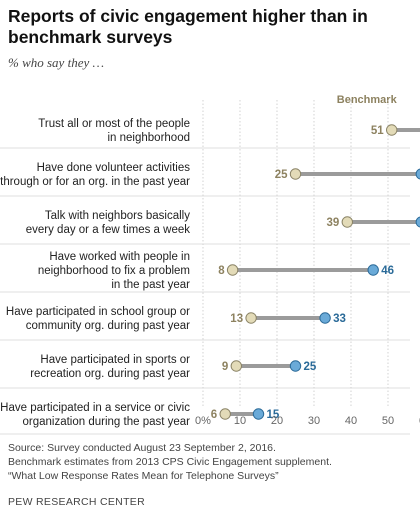  I want to click on category-label: community org. during past year, so click(108, 326).